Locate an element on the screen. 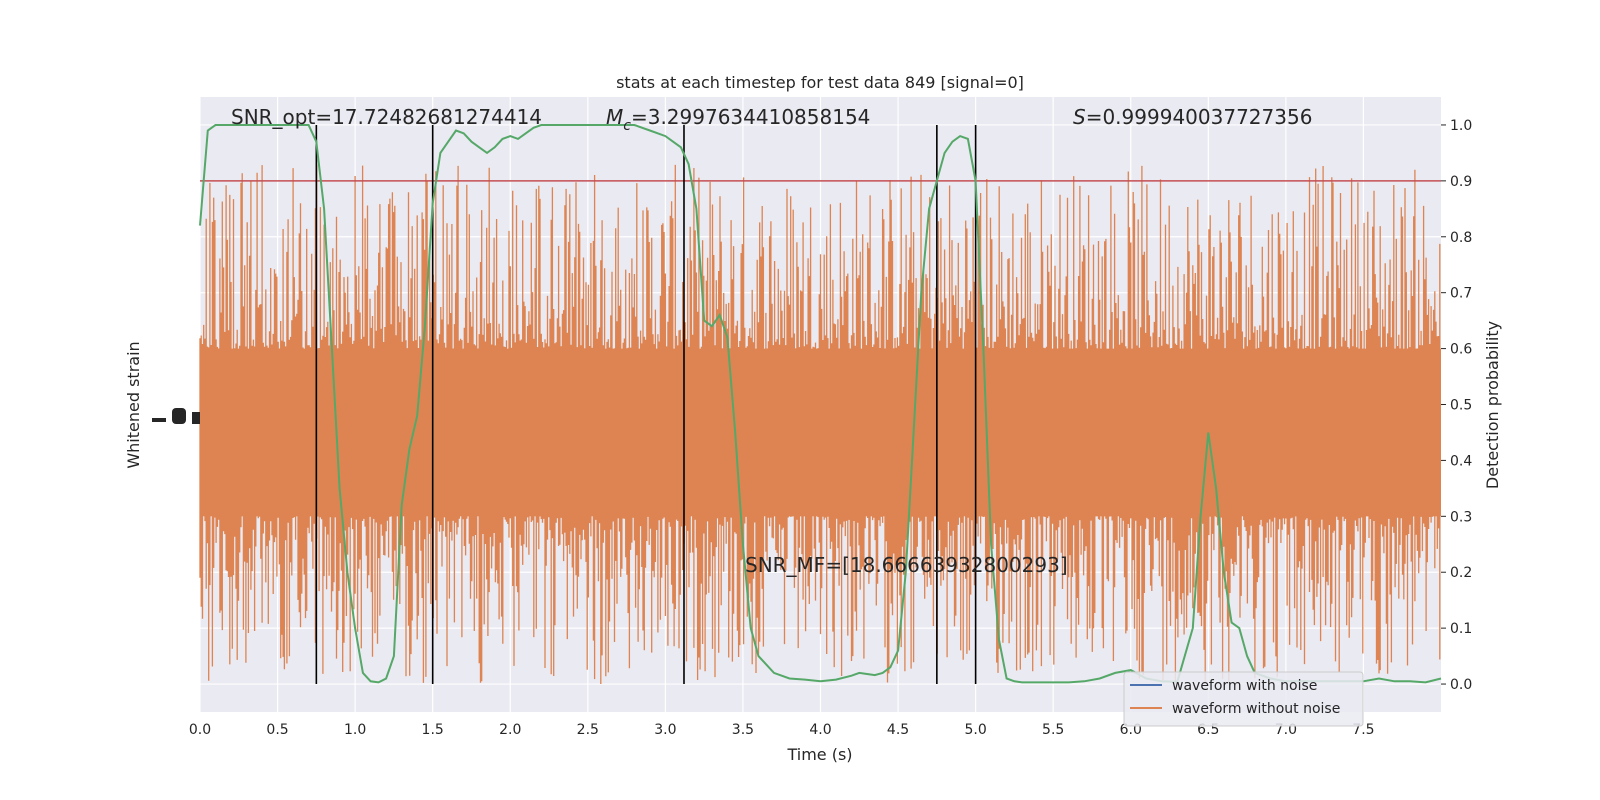 The height and width of the screenshot is (800, 1600). y-tick-label: 0.7 is located at coordinates (1461, 294).